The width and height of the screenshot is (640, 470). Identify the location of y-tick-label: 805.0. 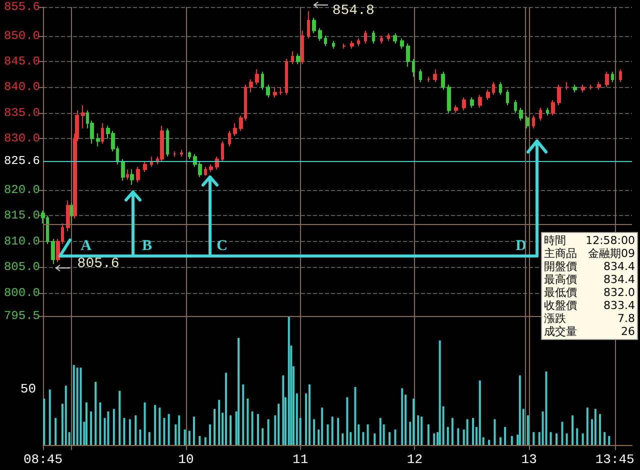
(22, 267).